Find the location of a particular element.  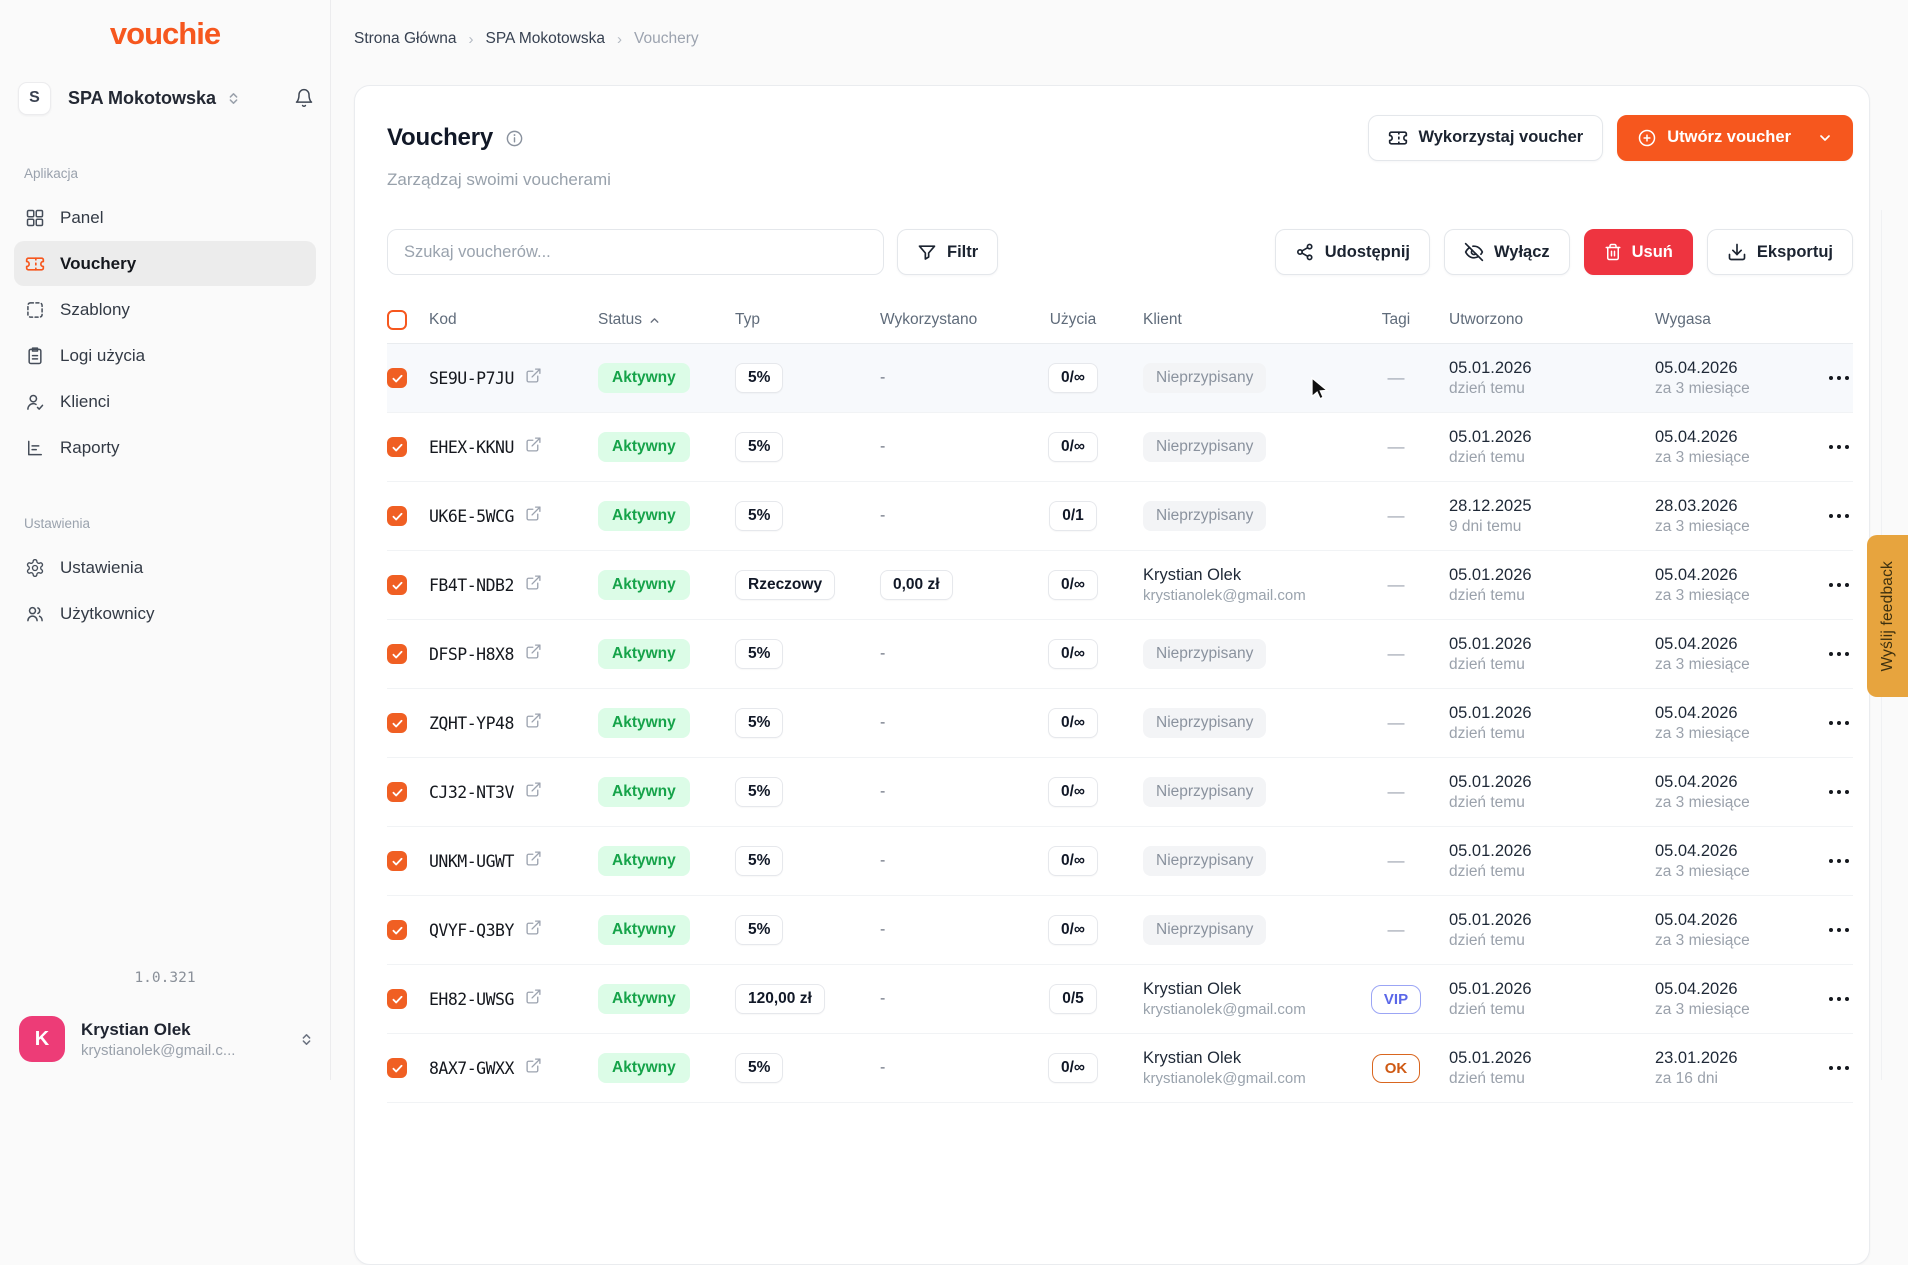

use-voucher-button: Wykorzystaj voucher is located at coordinates (1485, 138).